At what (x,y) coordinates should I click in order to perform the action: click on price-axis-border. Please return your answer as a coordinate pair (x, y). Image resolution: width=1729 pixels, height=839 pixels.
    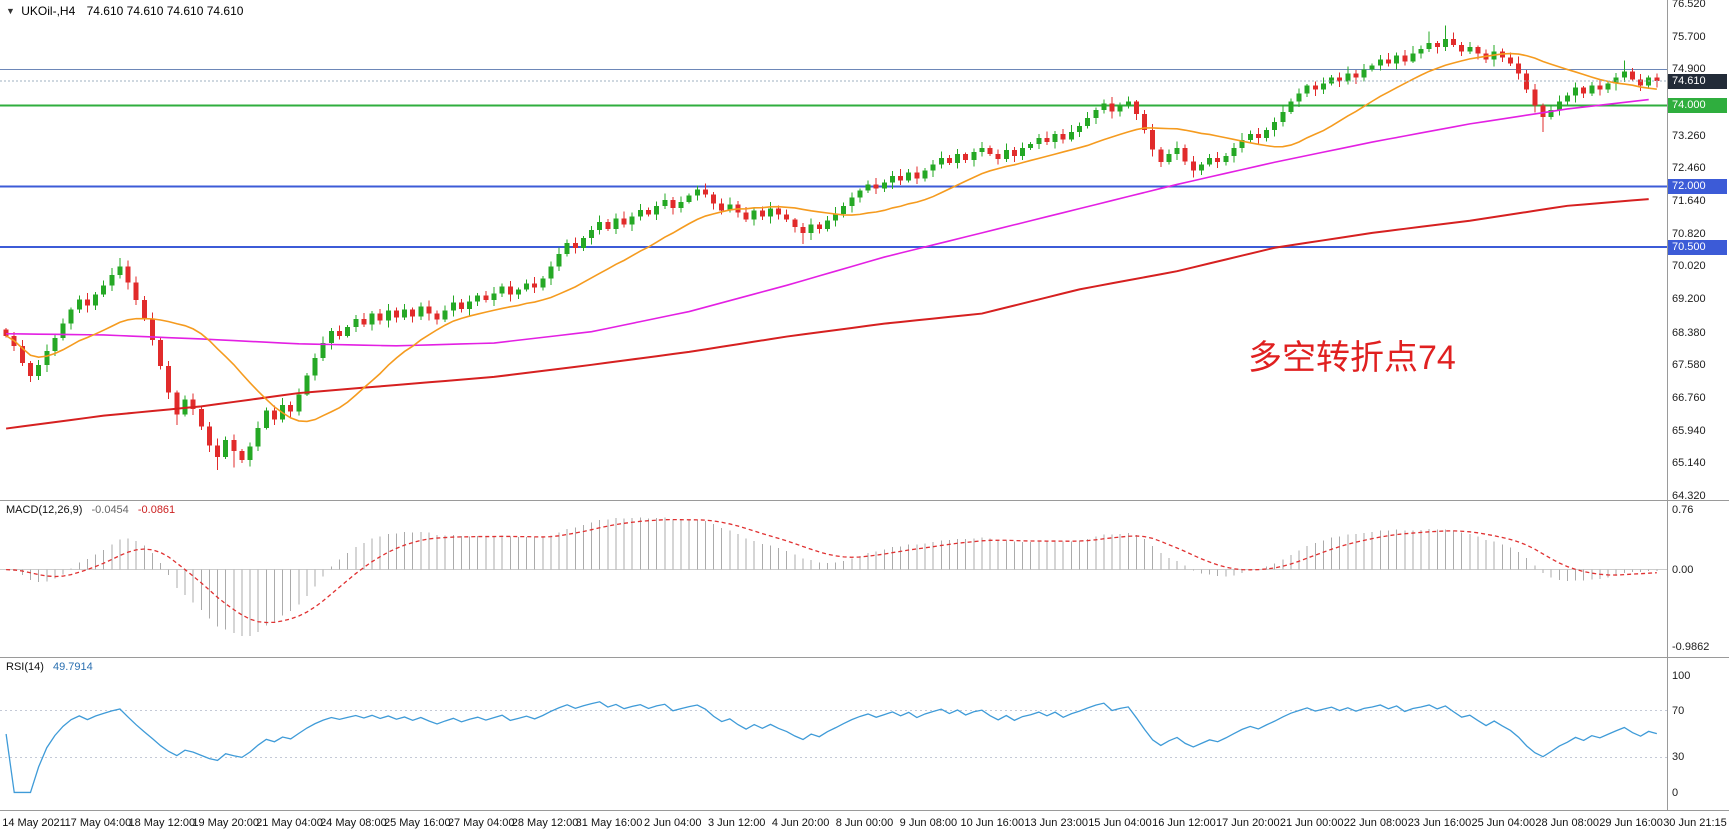
    Looking at the image, I should click on (1667, 405).